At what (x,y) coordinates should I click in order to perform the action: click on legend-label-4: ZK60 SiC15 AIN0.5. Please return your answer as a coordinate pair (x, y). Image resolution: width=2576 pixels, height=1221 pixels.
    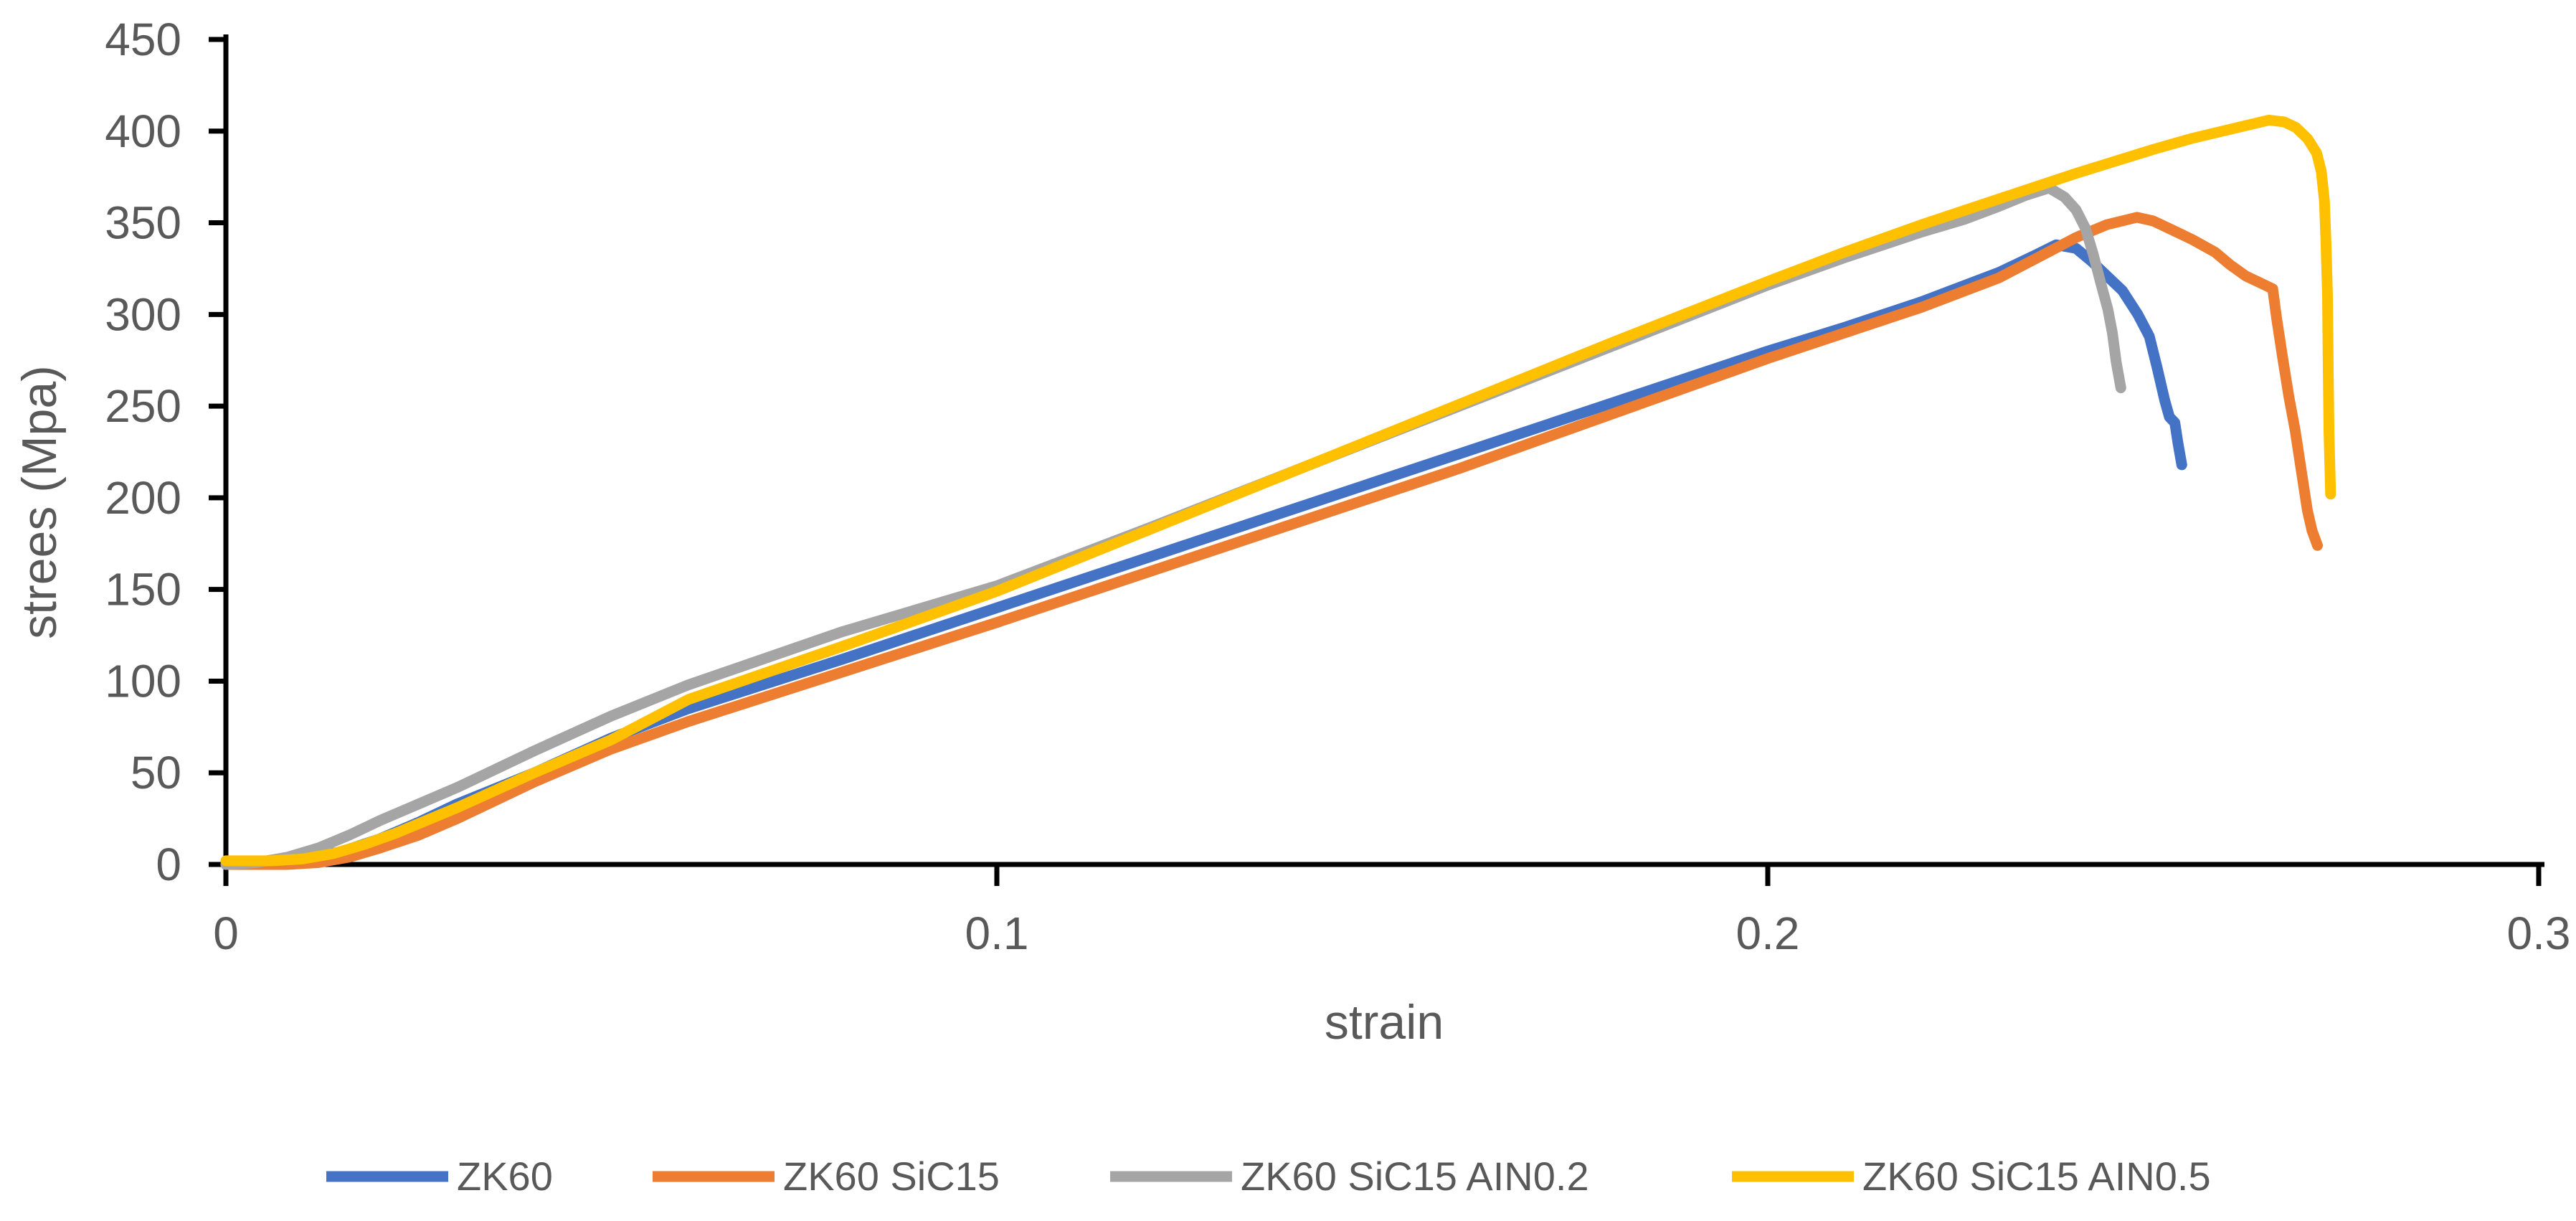
    Looking at the image, I should click on (2036, 1176).